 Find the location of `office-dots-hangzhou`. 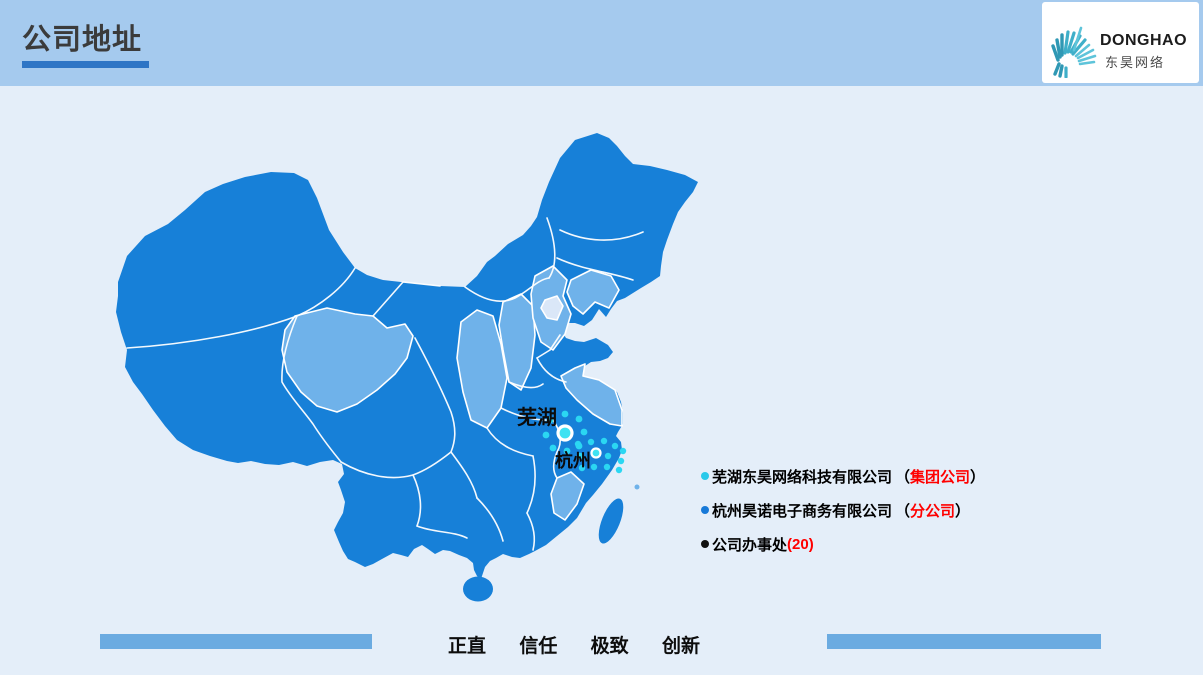

office-dots-hangzhou is located at coordinates (600, 455).